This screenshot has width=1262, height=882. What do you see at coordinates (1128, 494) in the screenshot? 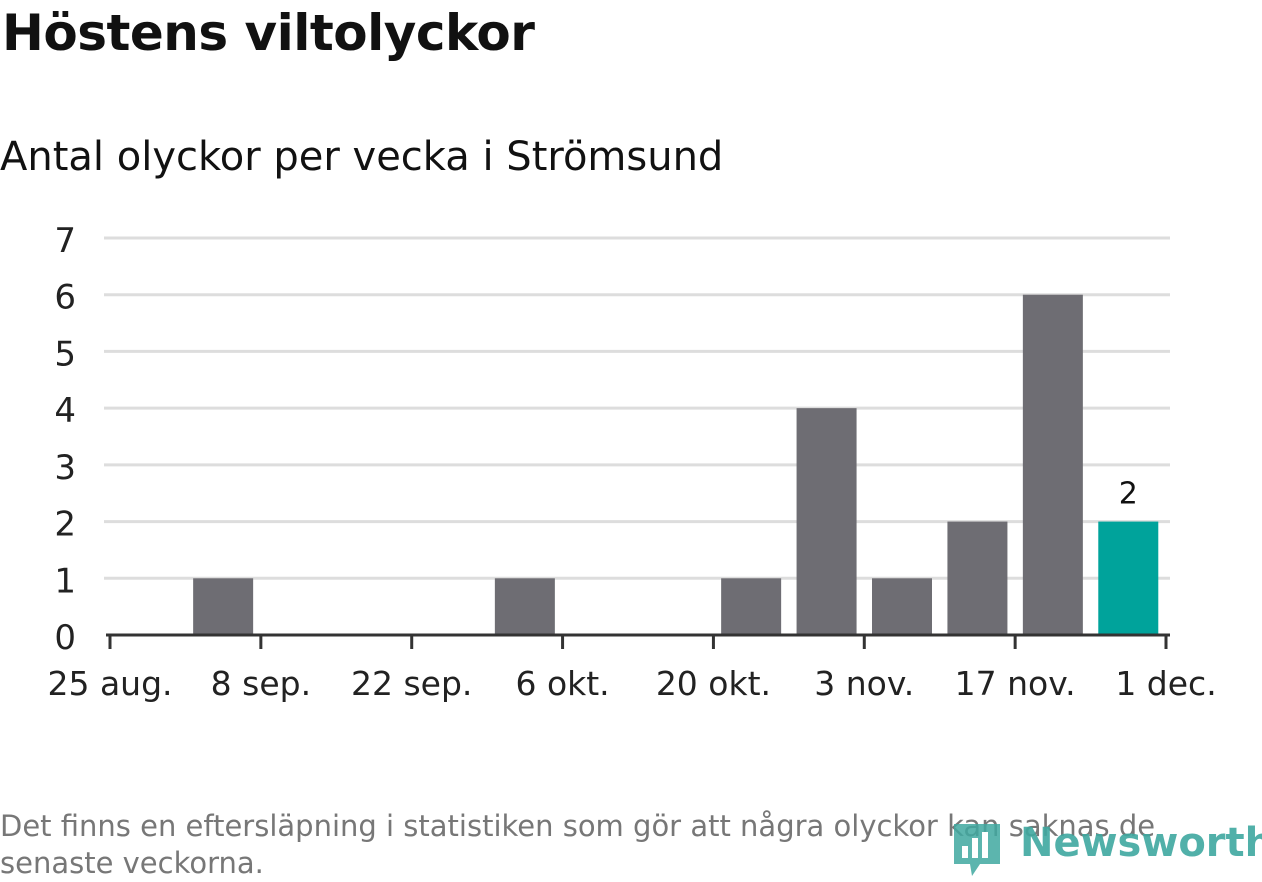
I see `data-label: 2` at bounding box center [1128, 494].